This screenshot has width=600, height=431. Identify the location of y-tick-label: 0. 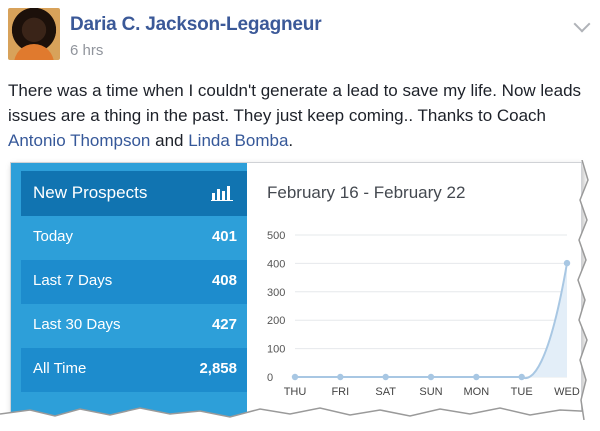
(270, 378).